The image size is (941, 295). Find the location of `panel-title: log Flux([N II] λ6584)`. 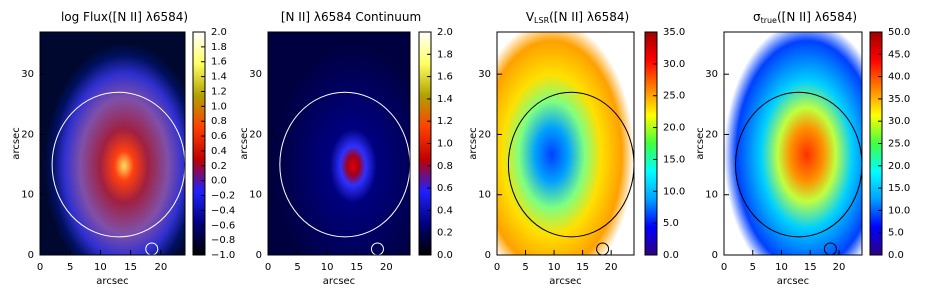

panel-title: log Flux([N II] λ6584) is located at coordinates (124, 17).